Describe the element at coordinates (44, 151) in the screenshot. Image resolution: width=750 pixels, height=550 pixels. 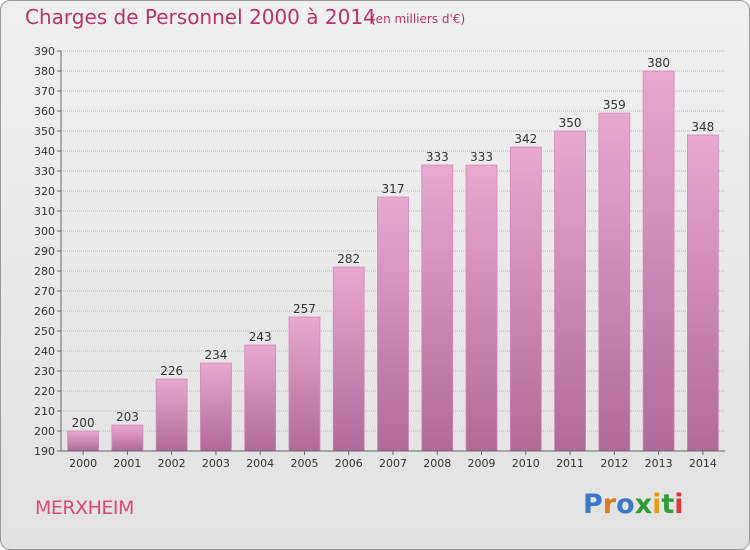
I see `y-tick-label: 340` at that location.